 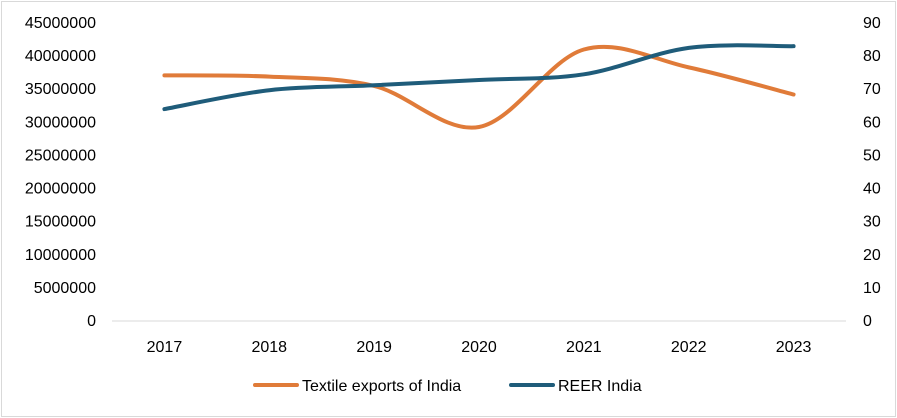 What do you see at coordinates (65, 288) in the screenshot?
I see `left-axis-tick-label: 5000000` at bounding box center [65, 288].